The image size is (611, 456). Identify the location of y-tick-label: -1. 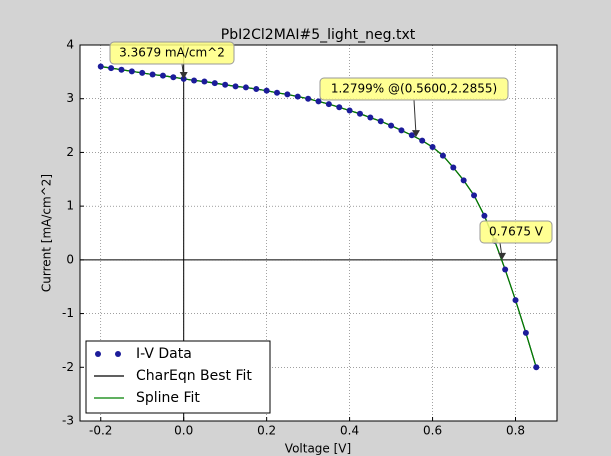
(68, 313).